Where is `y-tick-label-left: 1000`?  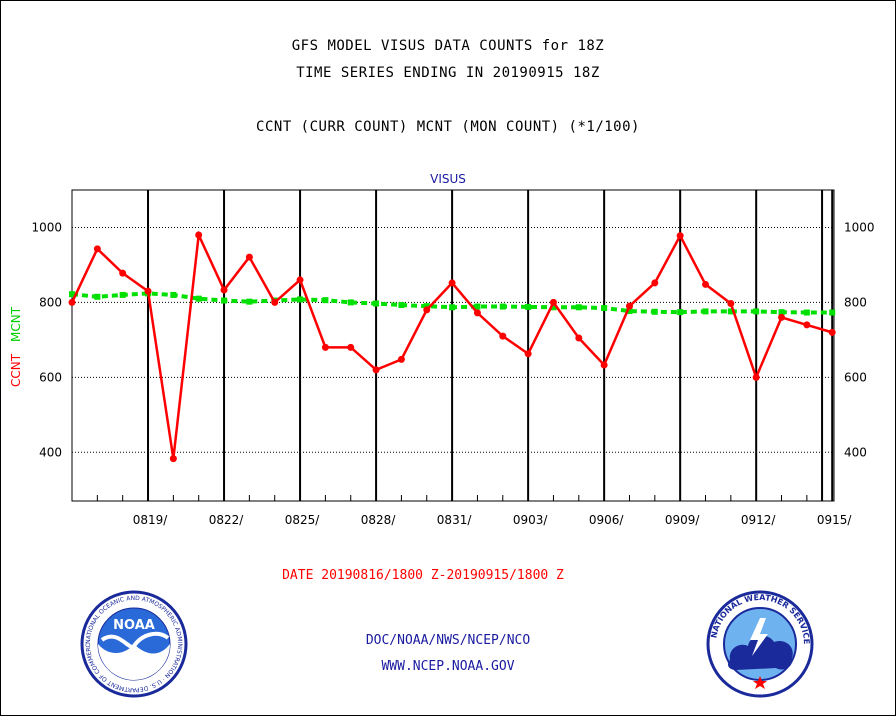 y-tick-label-left: 1000 is located at coordinates (46, 227).